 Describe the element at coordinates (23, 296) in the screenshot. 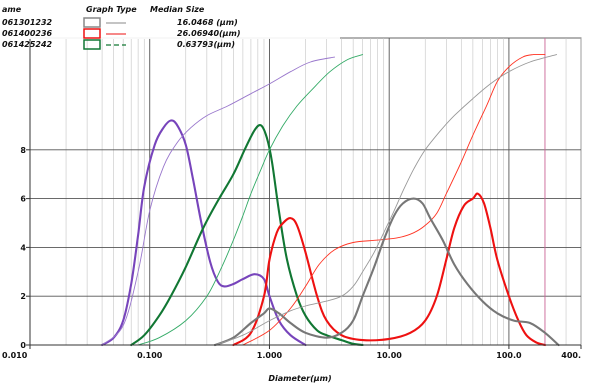

I see `y-tick-label: 2` at that location.